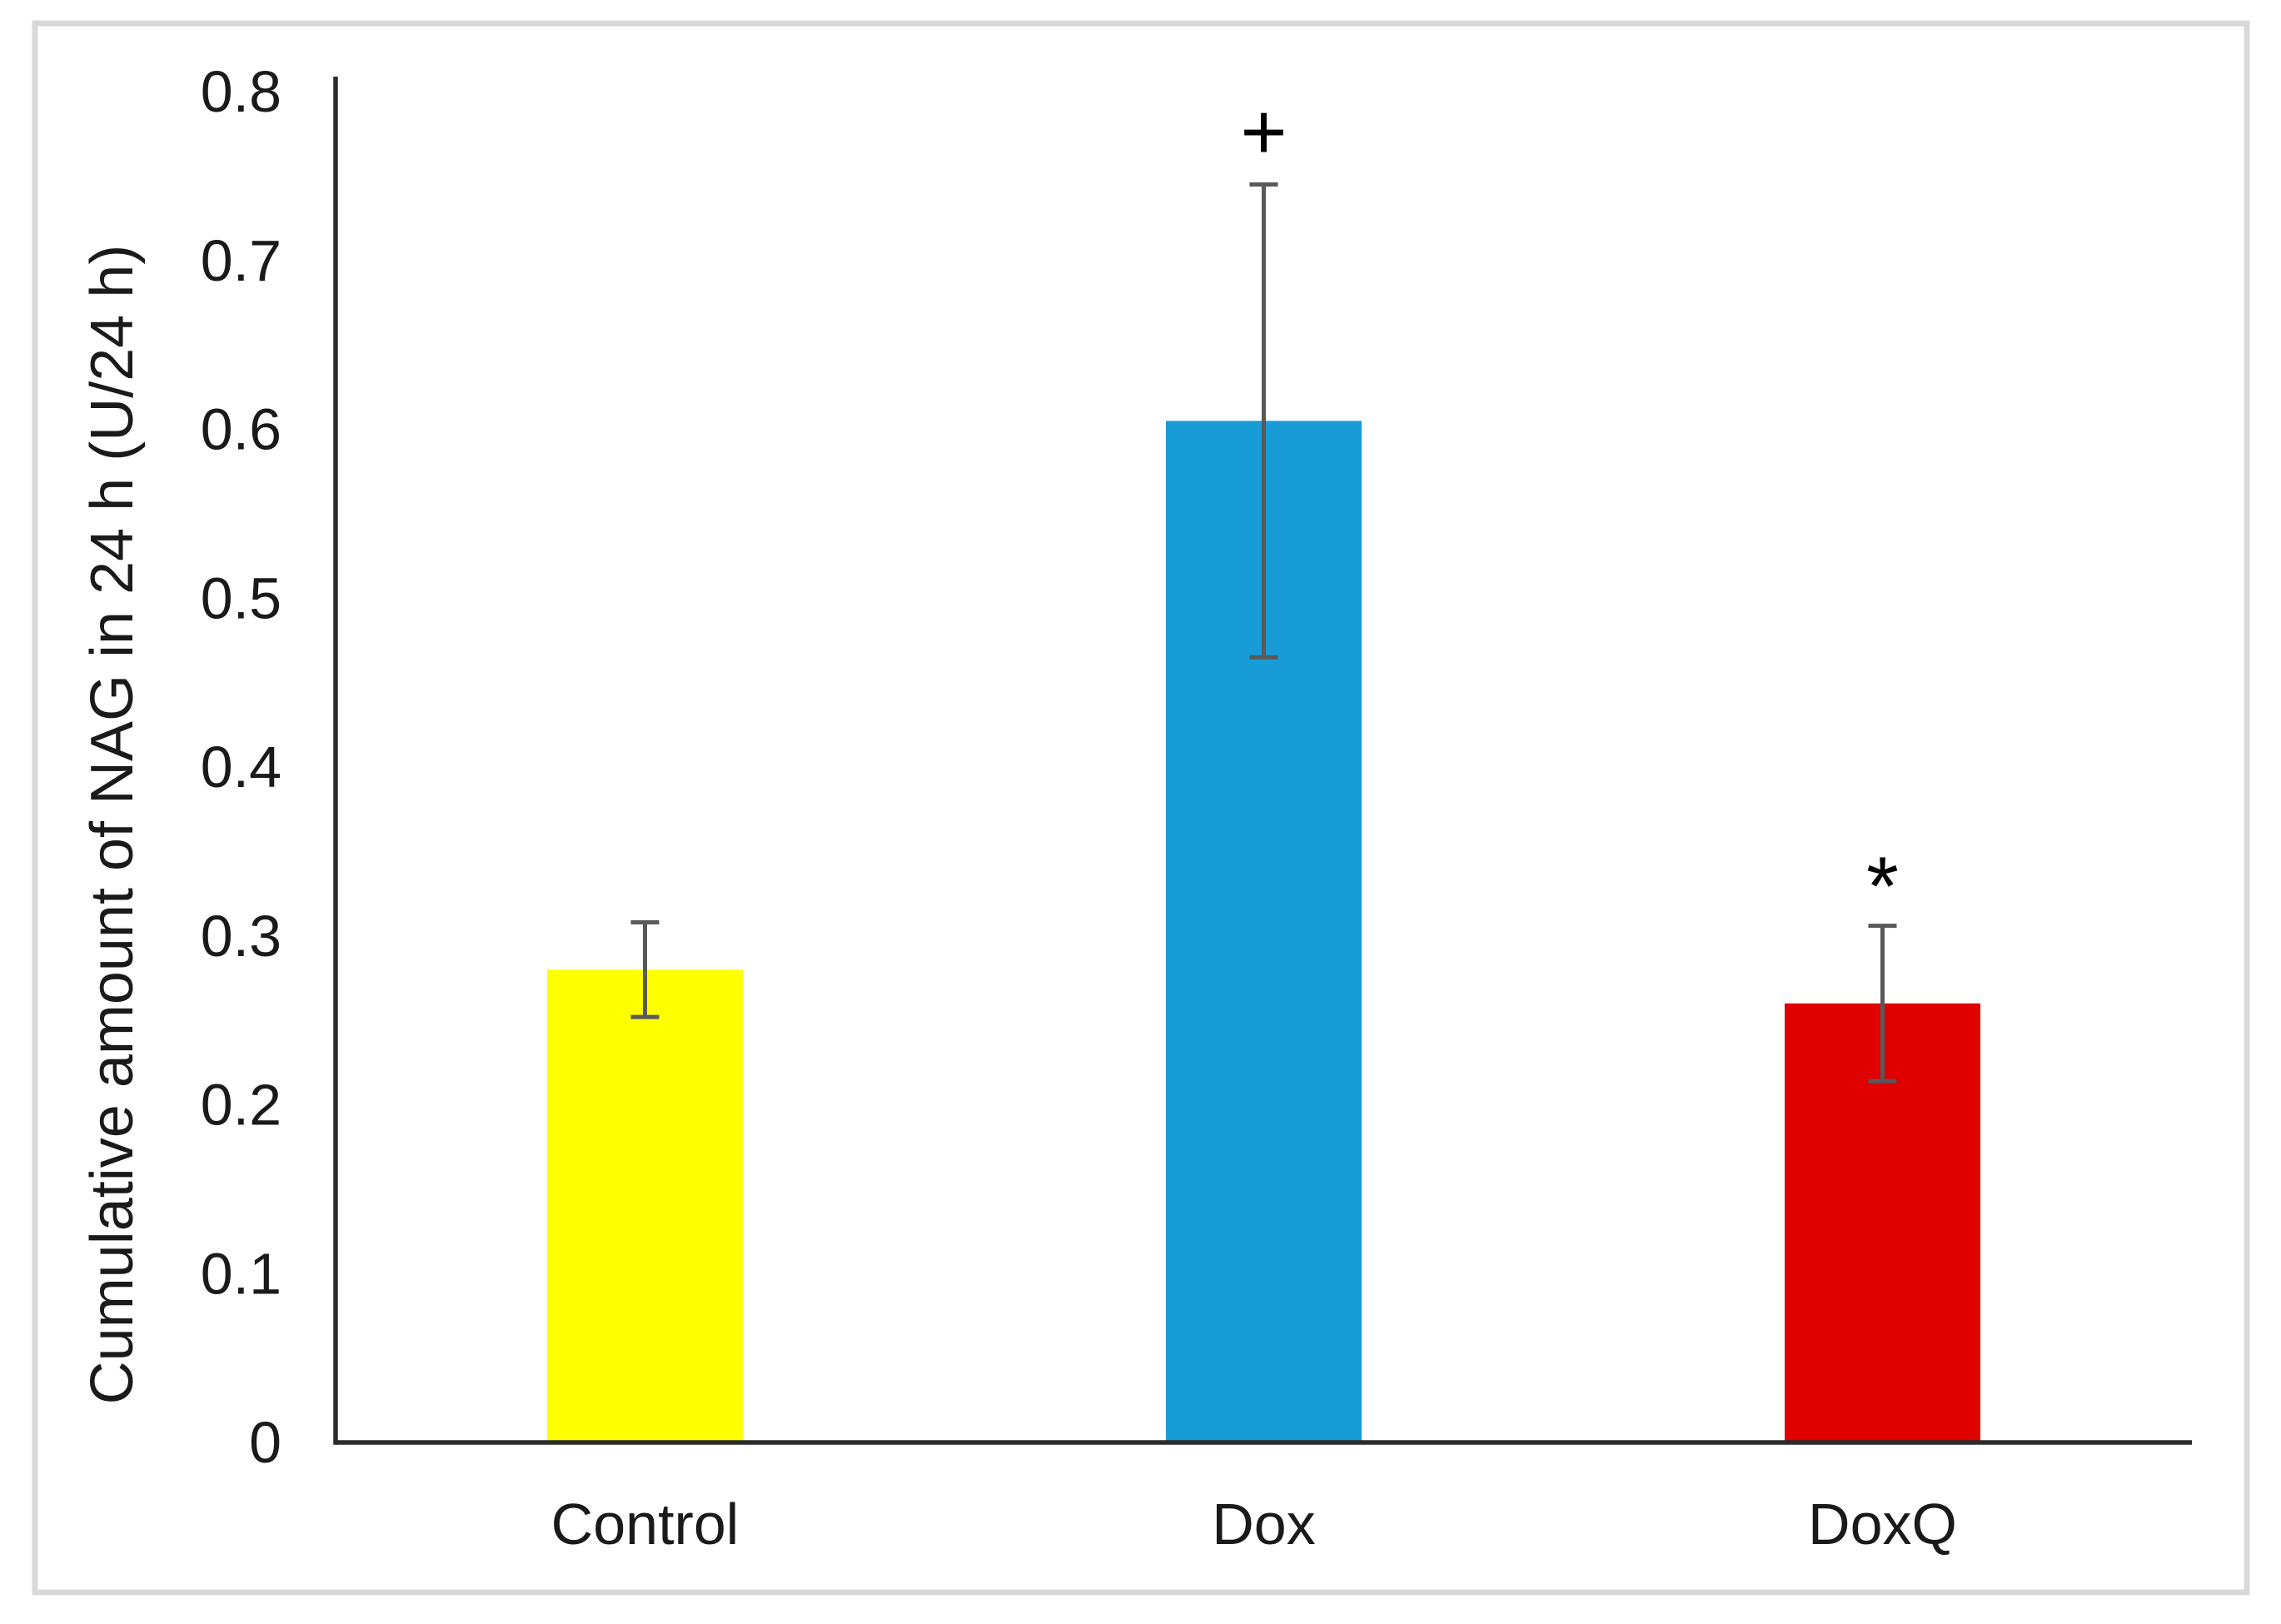  I want to click on y-tick-label: 0.6, so click(241, 429).